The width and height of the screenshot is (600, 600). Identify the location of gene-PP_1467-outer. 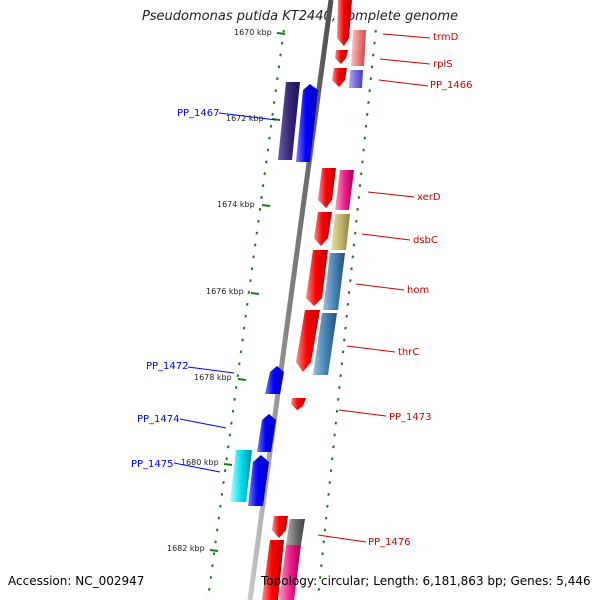
(289, 121).